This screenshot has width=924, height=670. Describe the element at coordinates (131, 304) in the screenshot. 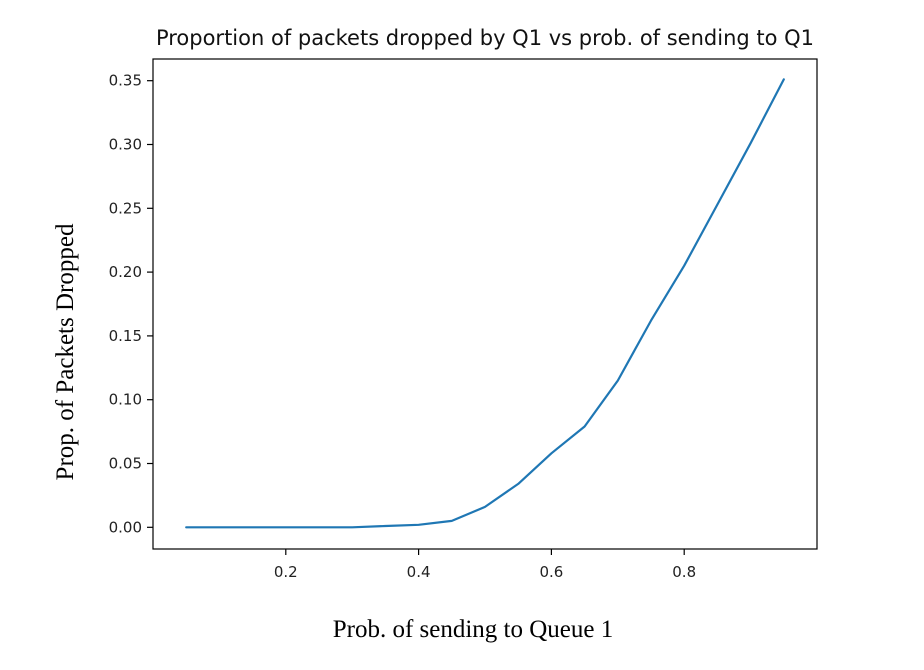

I see `y-axis: 0.00 0.05 0.10 0.15 0.20 0.25 0.30 0.35` at that location.